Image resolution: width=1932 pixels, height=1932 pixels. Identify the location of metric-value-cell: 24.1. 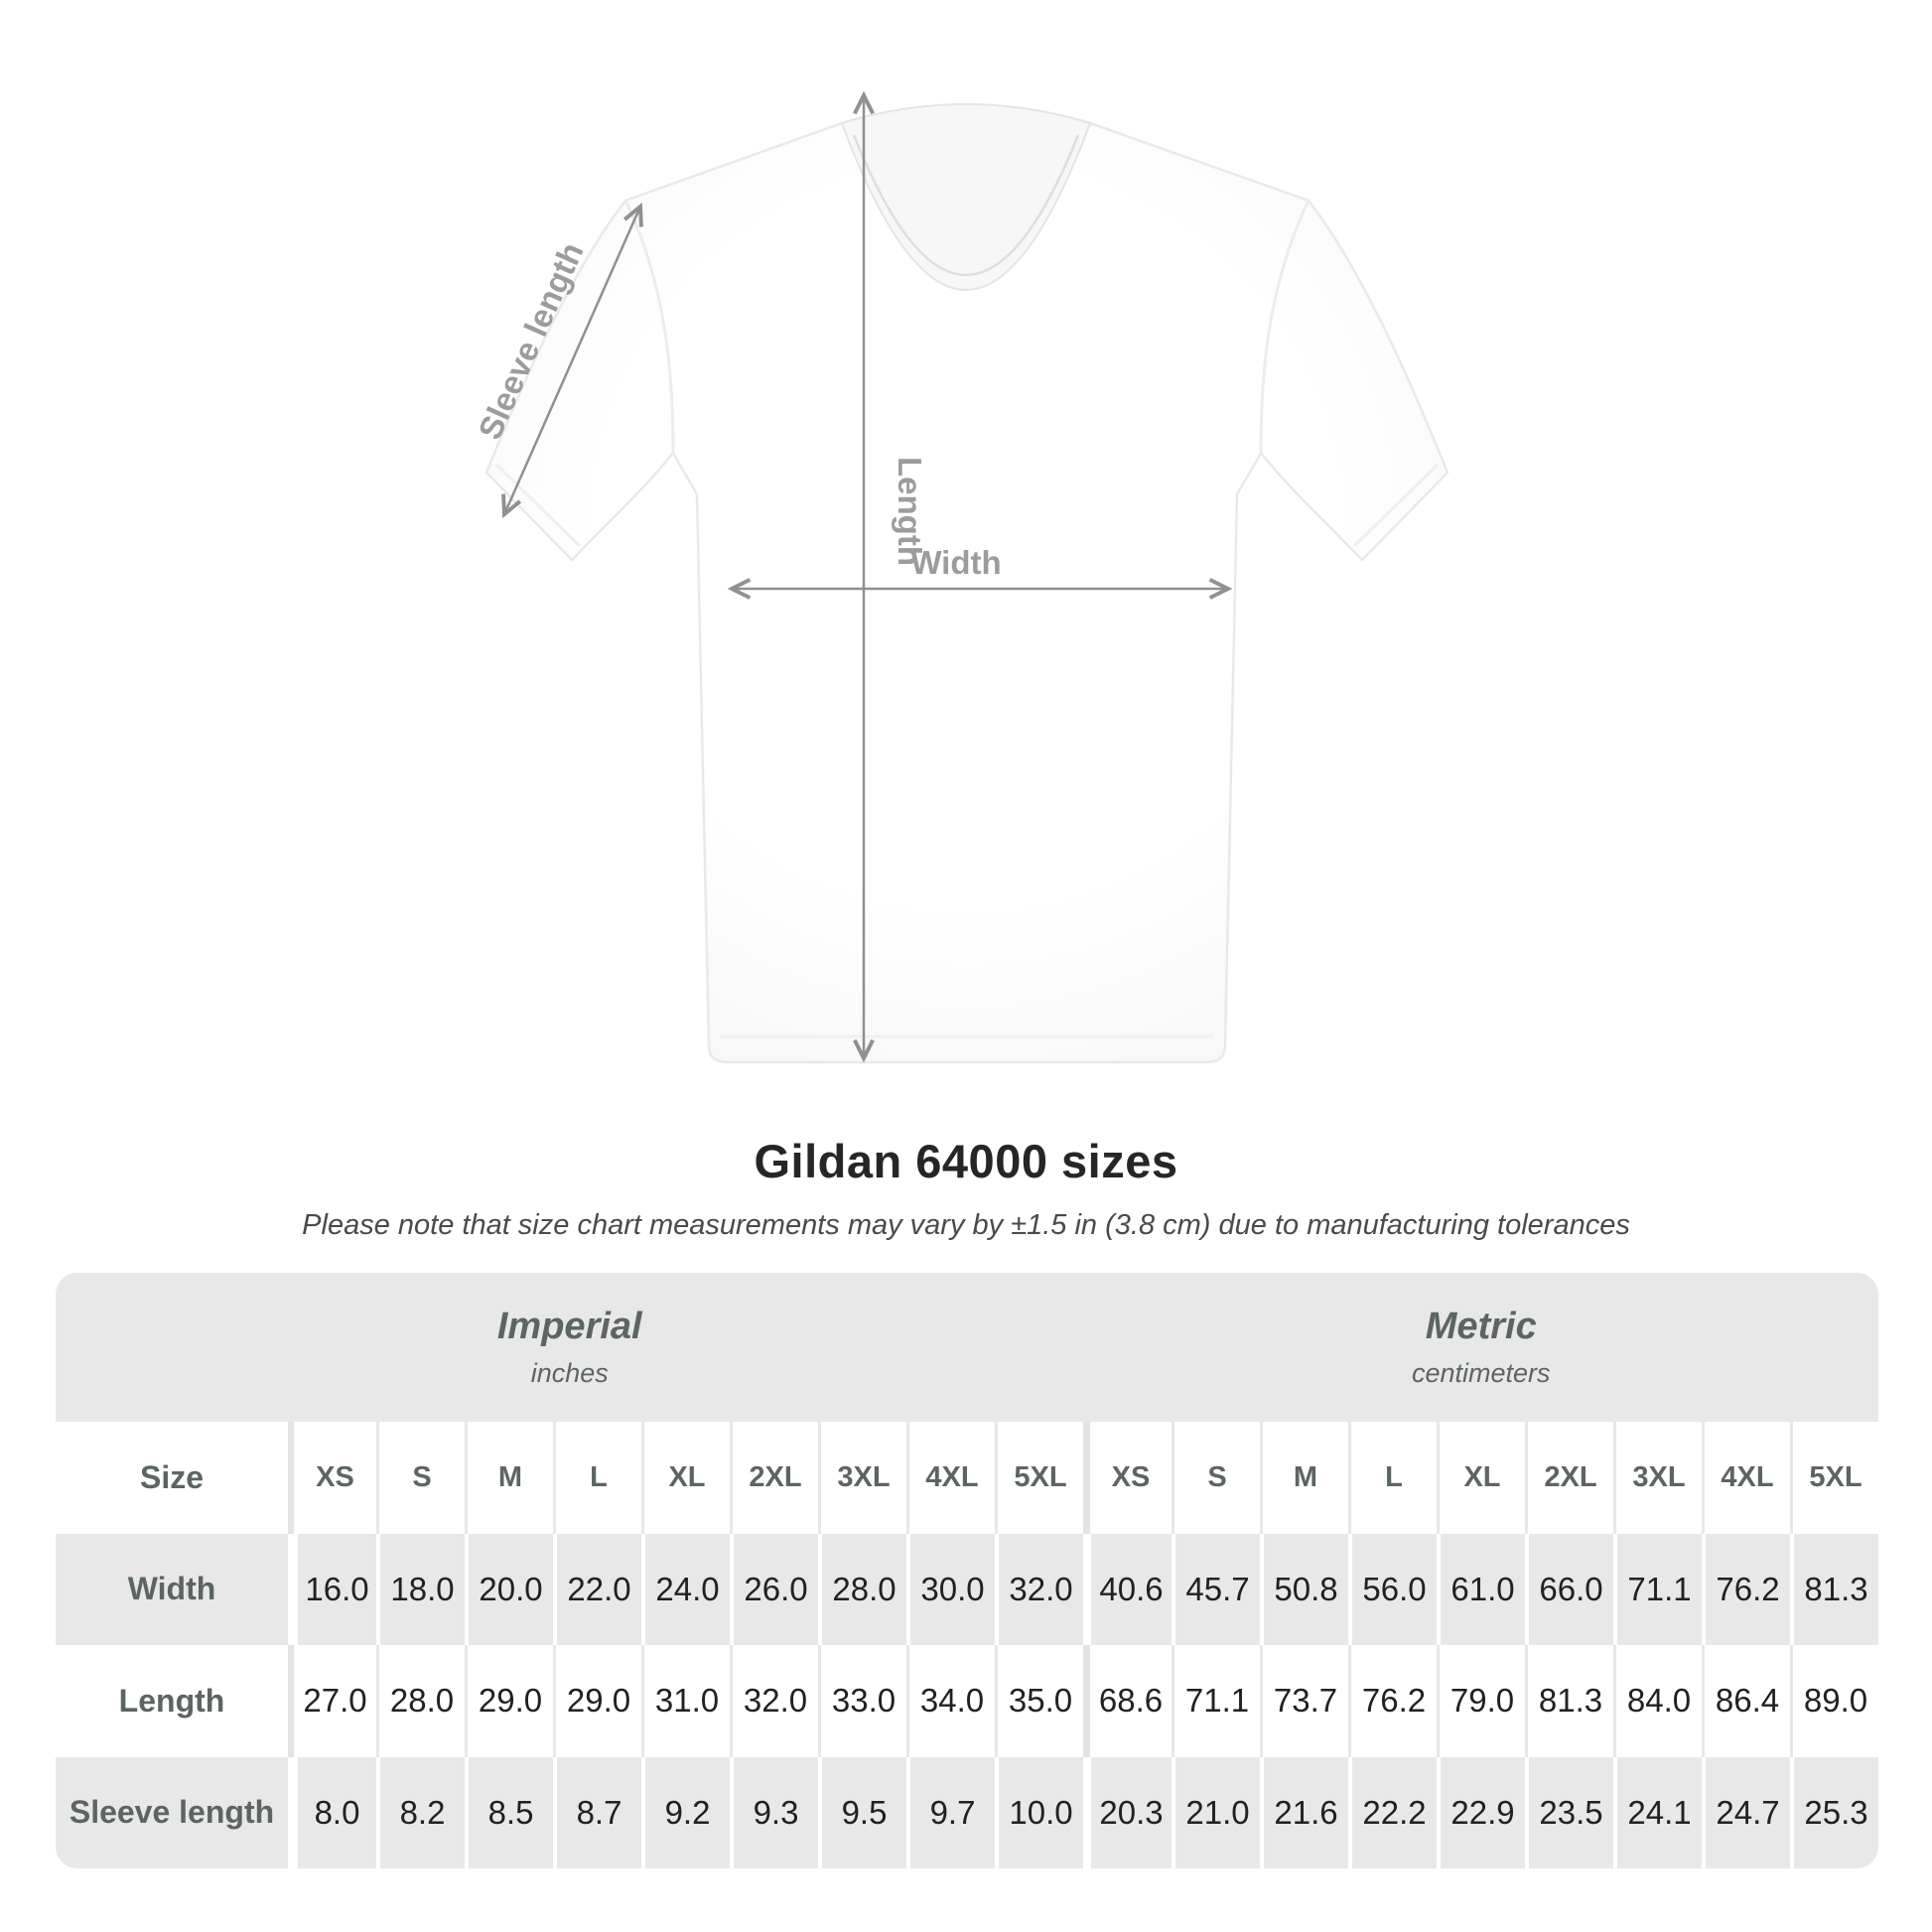
(1658, 1812).